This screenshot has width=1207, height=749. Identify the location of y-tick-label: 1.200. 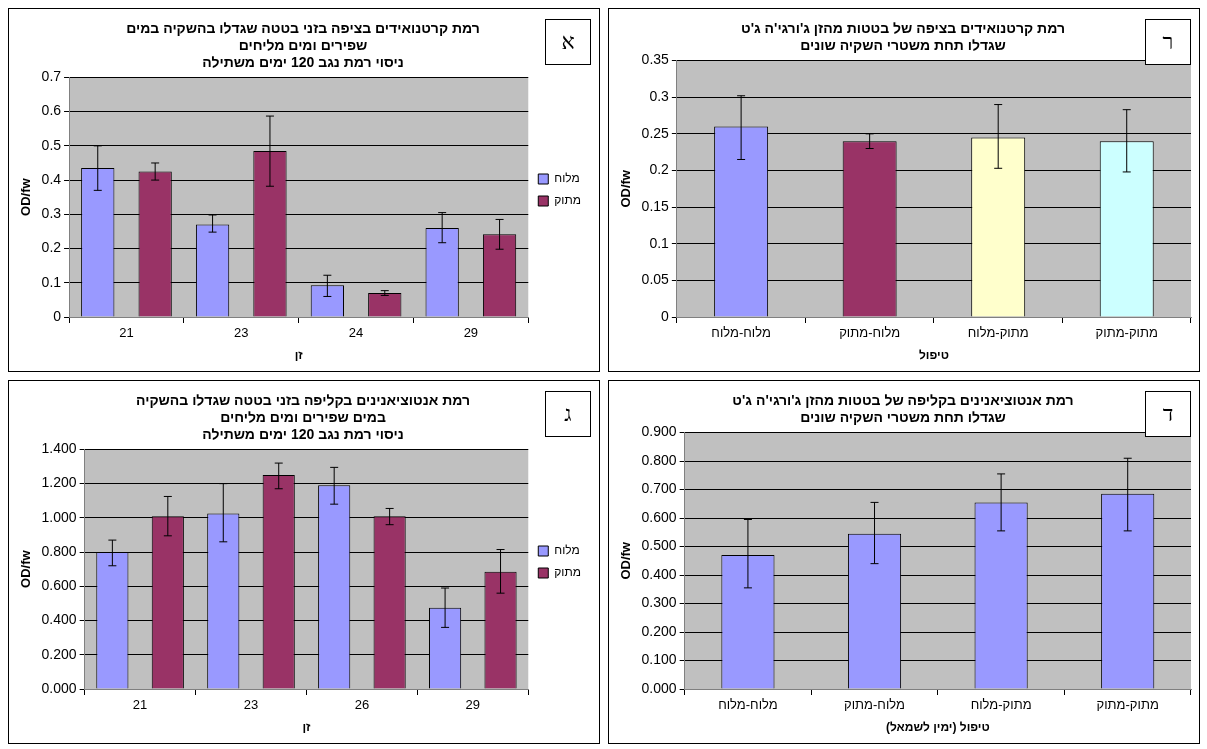
(59, 482).